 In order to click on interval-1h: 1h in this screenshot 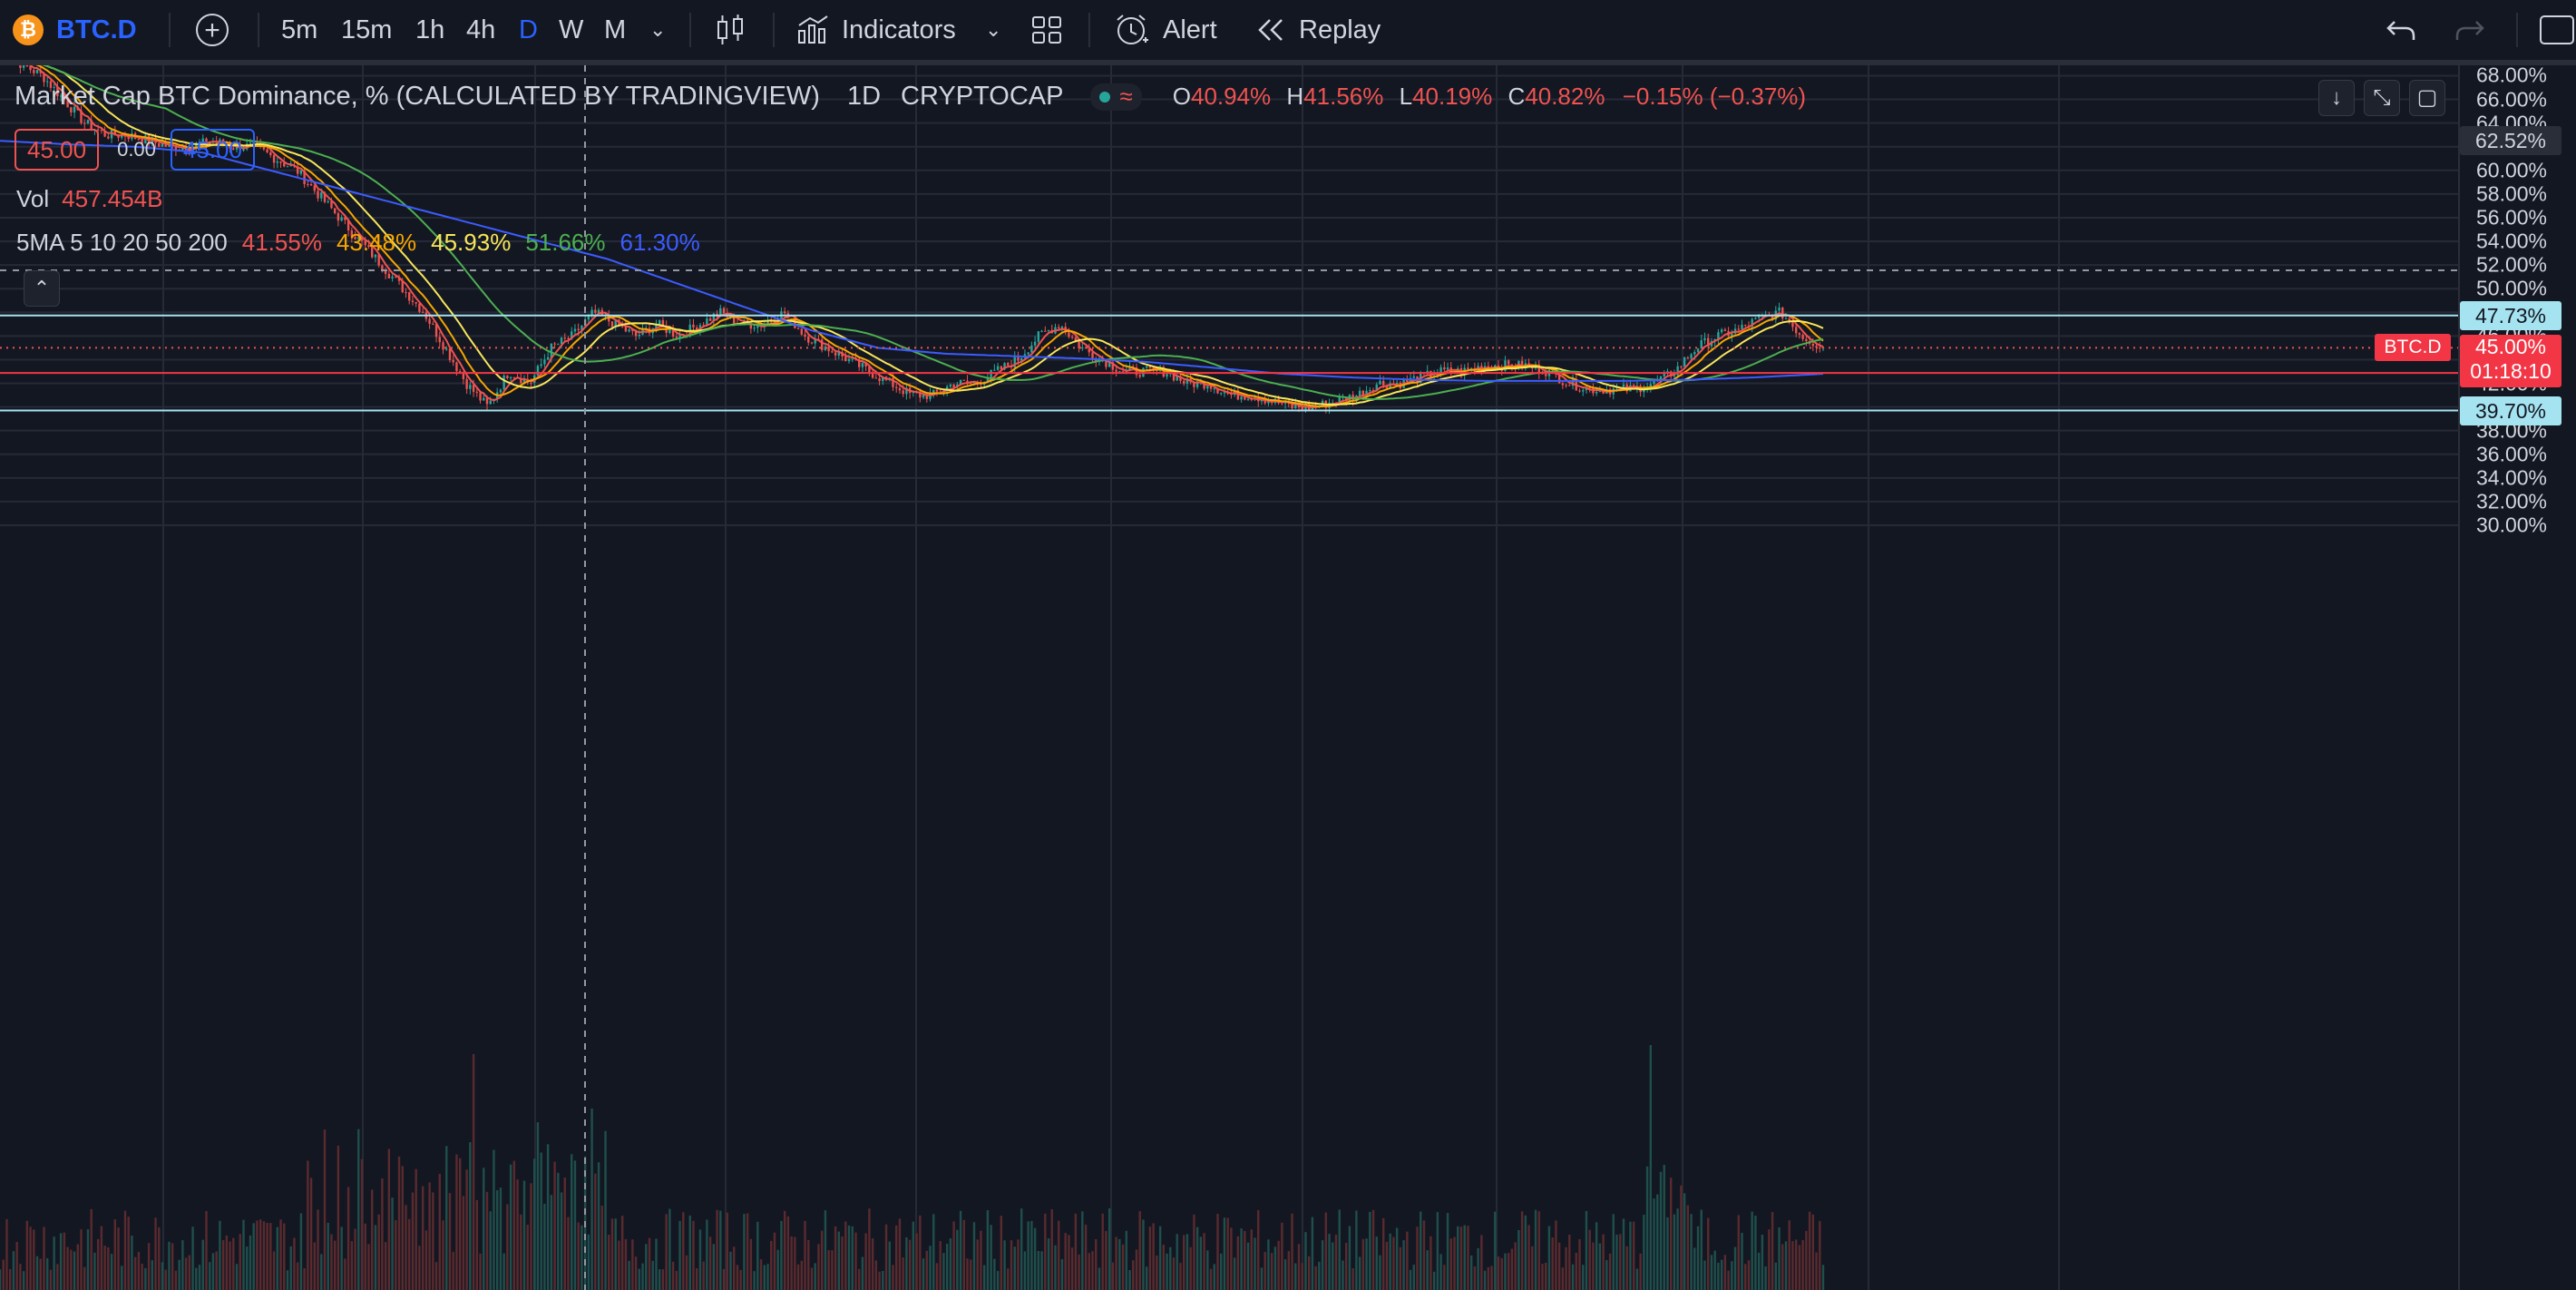, I will do `click(429, 30)`.